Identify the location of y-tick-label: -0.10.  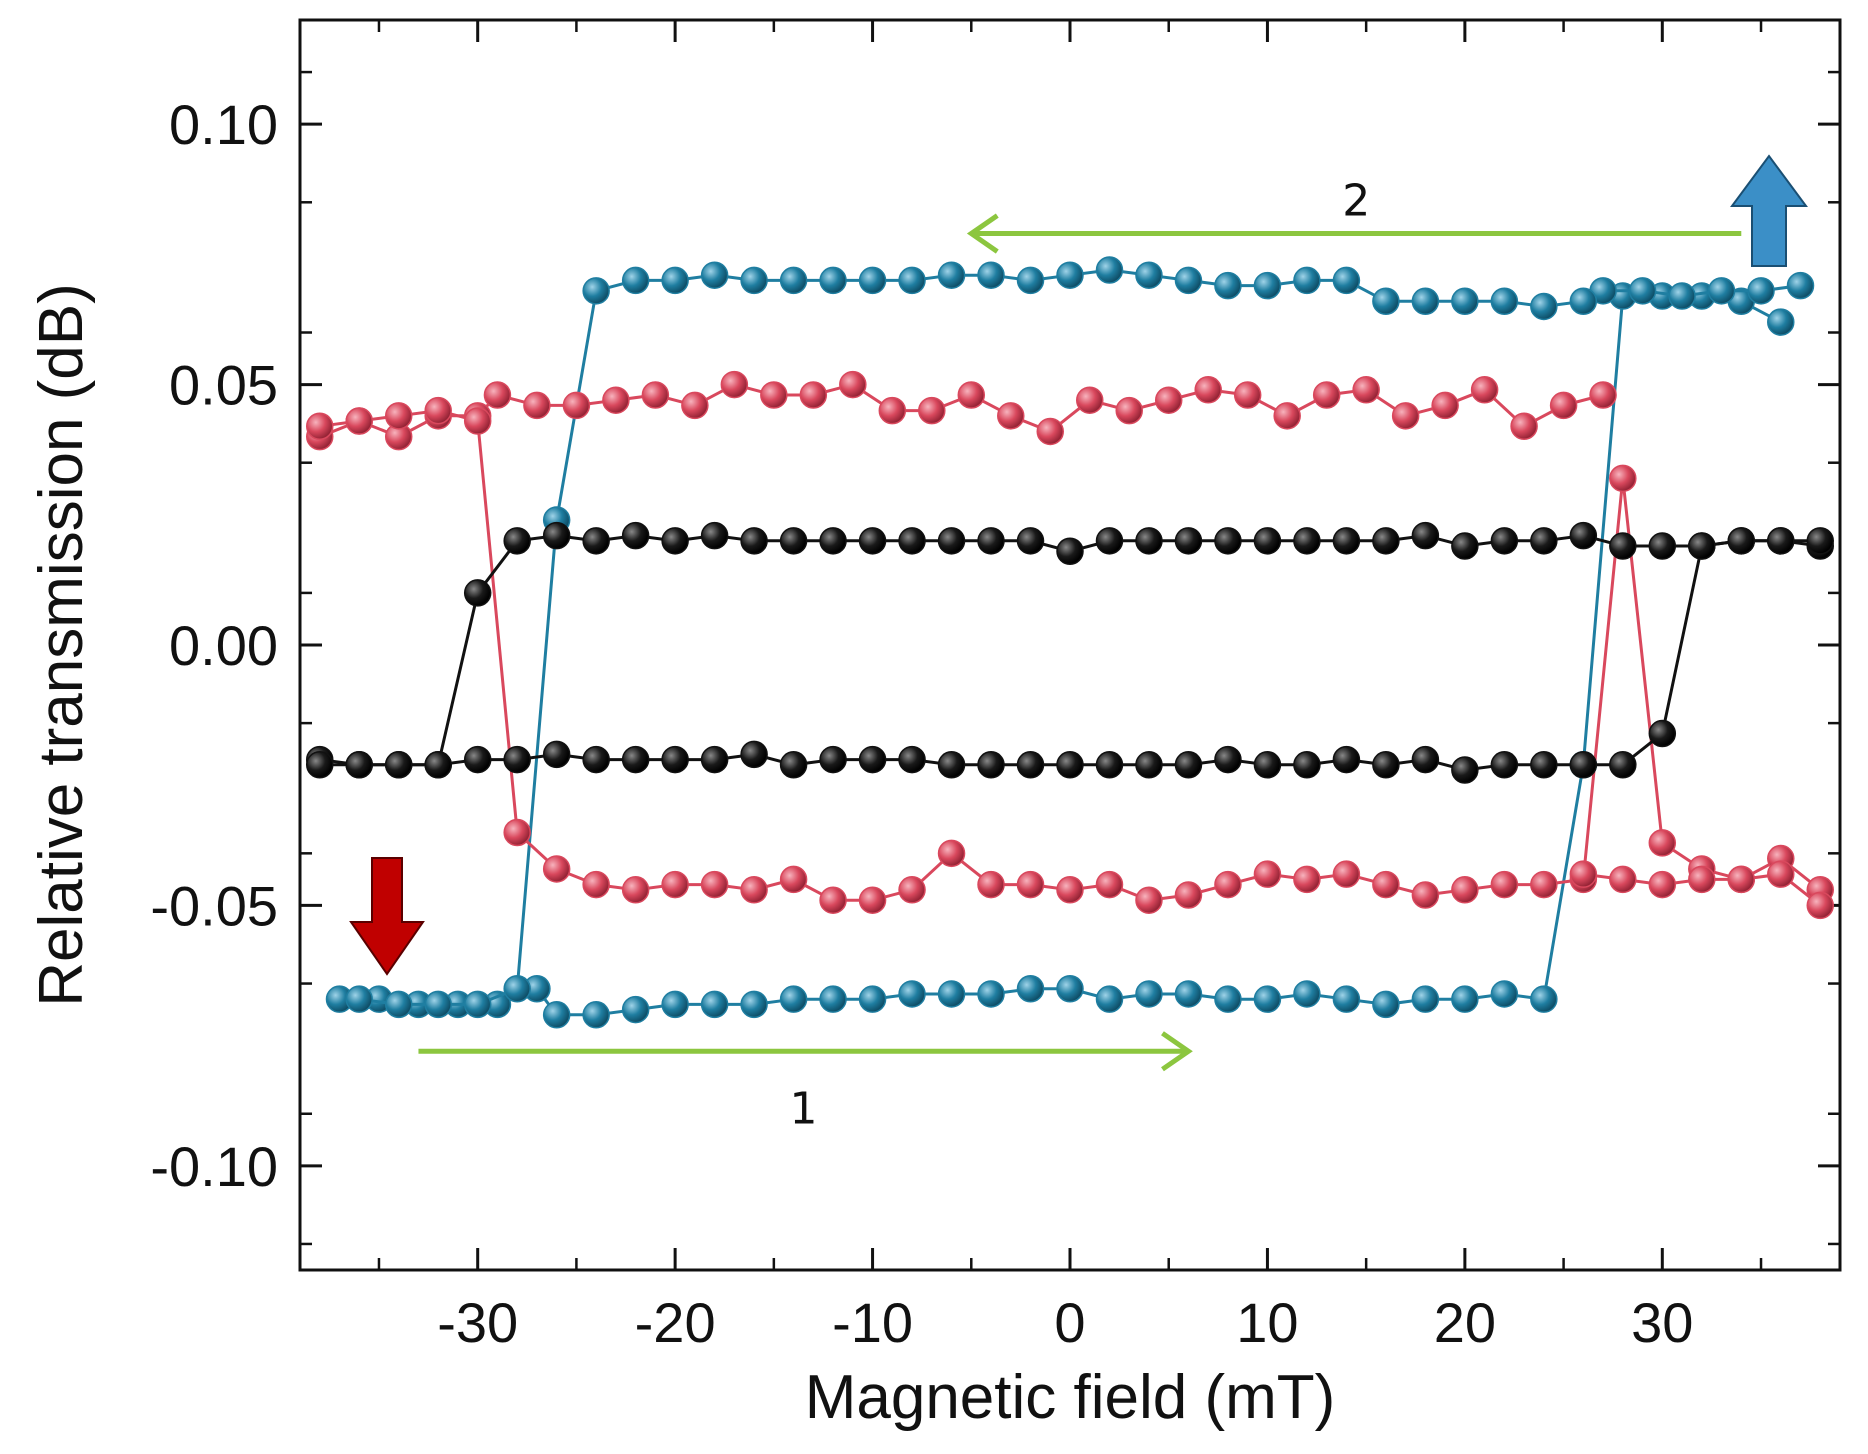
(214, 1166).